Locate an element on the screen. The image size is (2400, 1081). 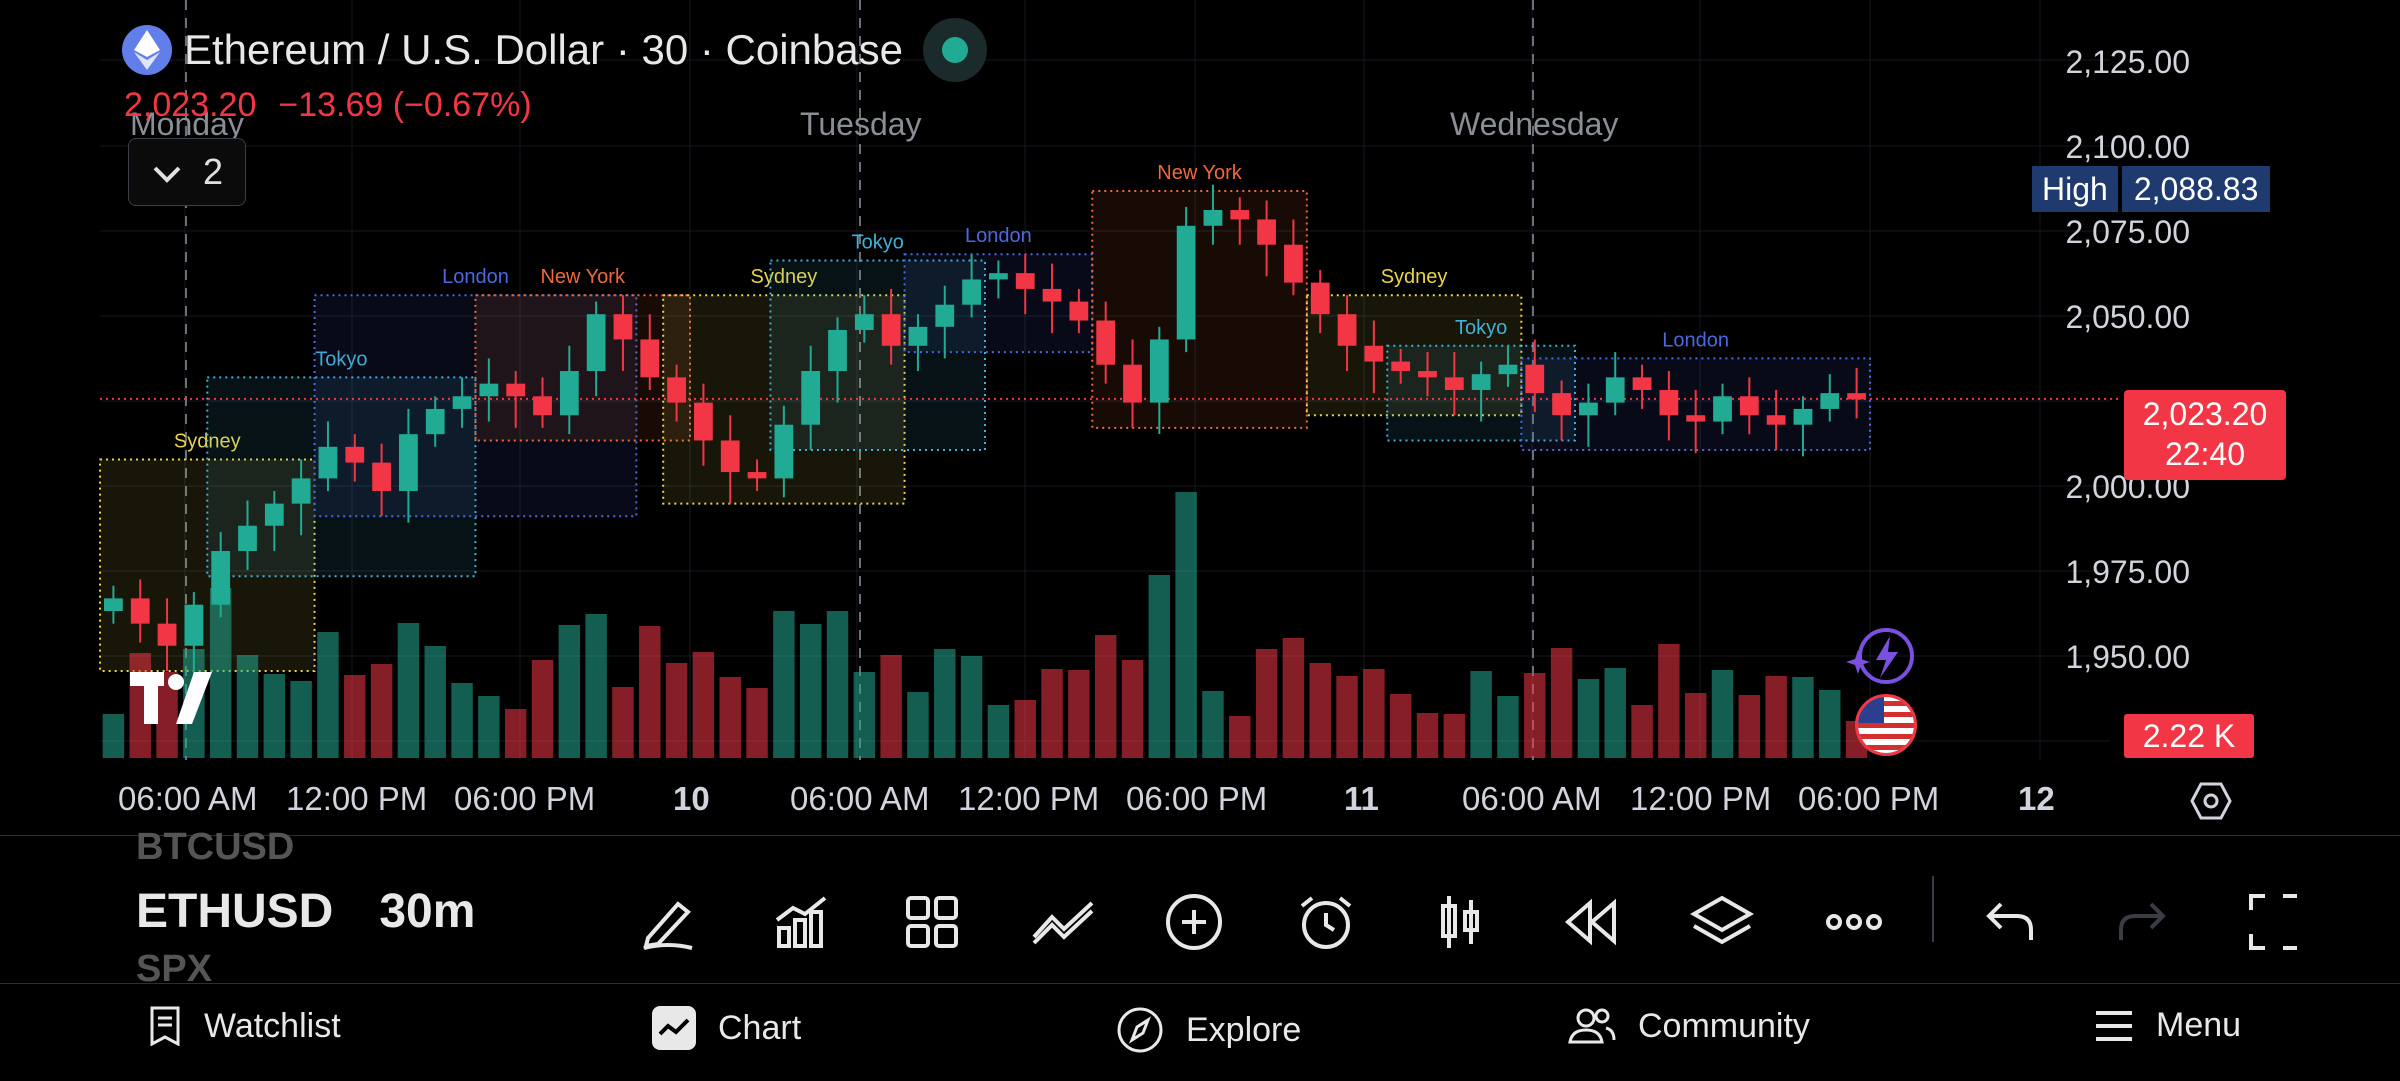
market-status-indicator is located at coordinates (954, 50).